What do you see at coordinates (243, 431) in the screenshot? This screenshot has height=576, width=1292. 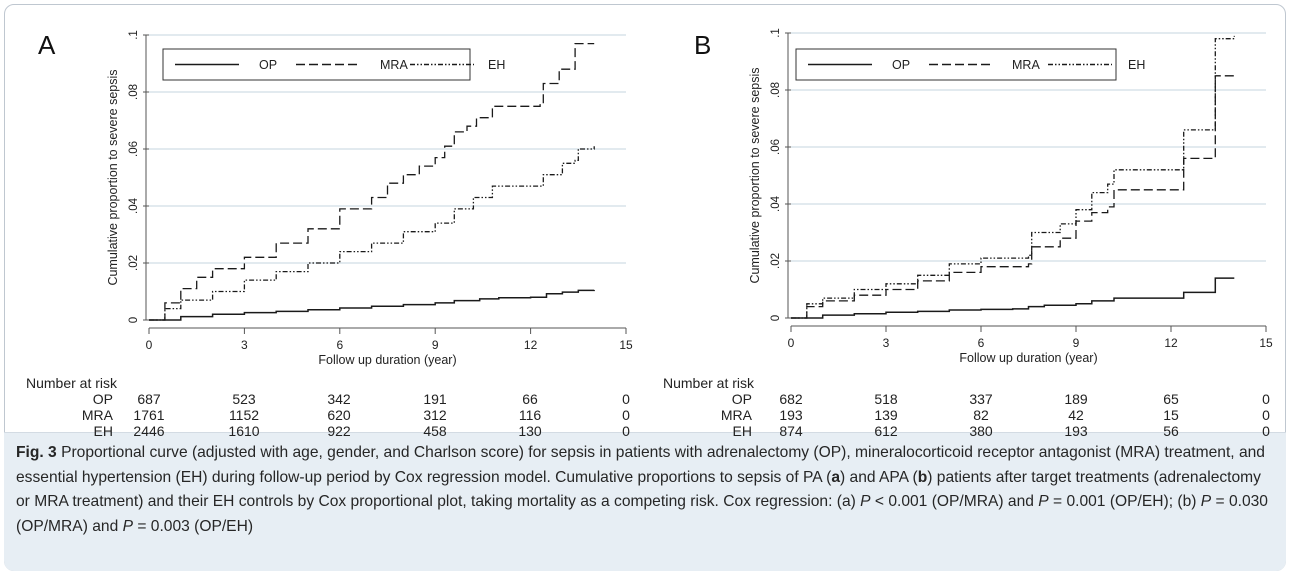 I see `risk-count: 1610` at bounding box center [243, 431].